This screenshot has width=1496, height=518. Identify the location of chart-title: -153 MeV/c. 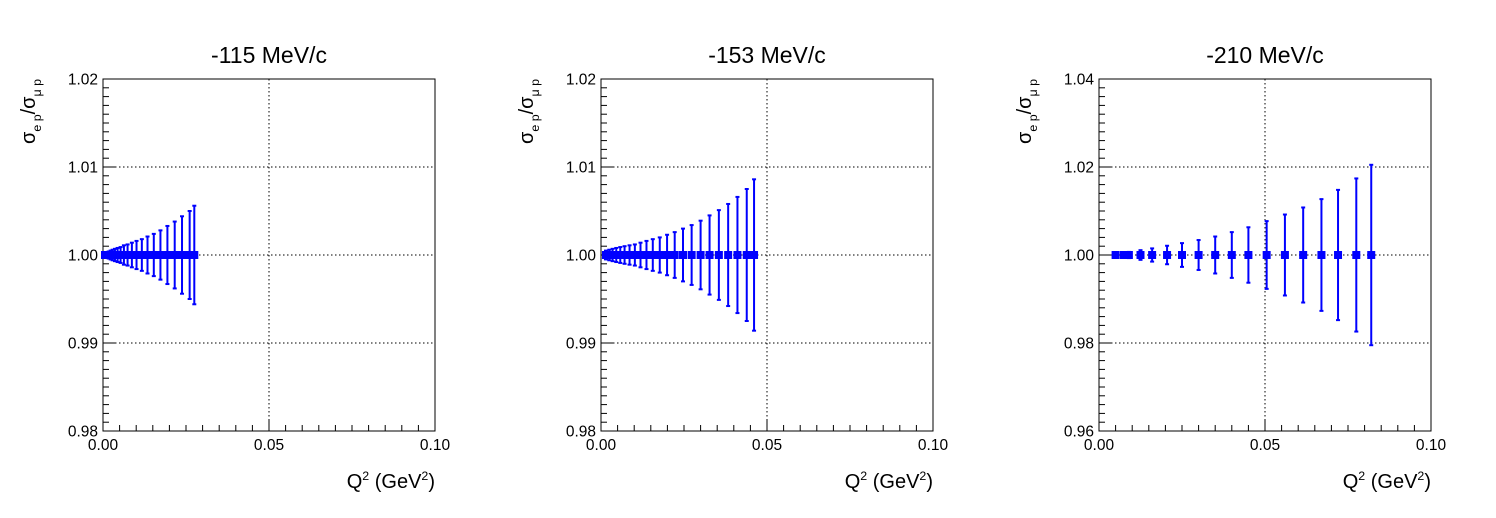
(767, 55).